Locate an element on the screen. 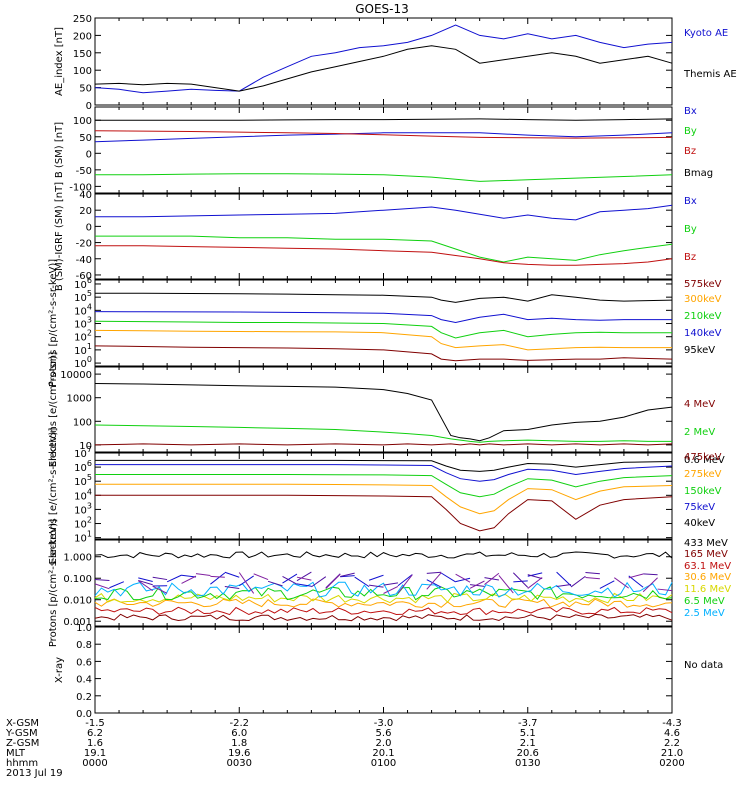 The height and width of the screenshot is (800, 750). legend-label: 433 MeV is located at coordinates (706, 543).